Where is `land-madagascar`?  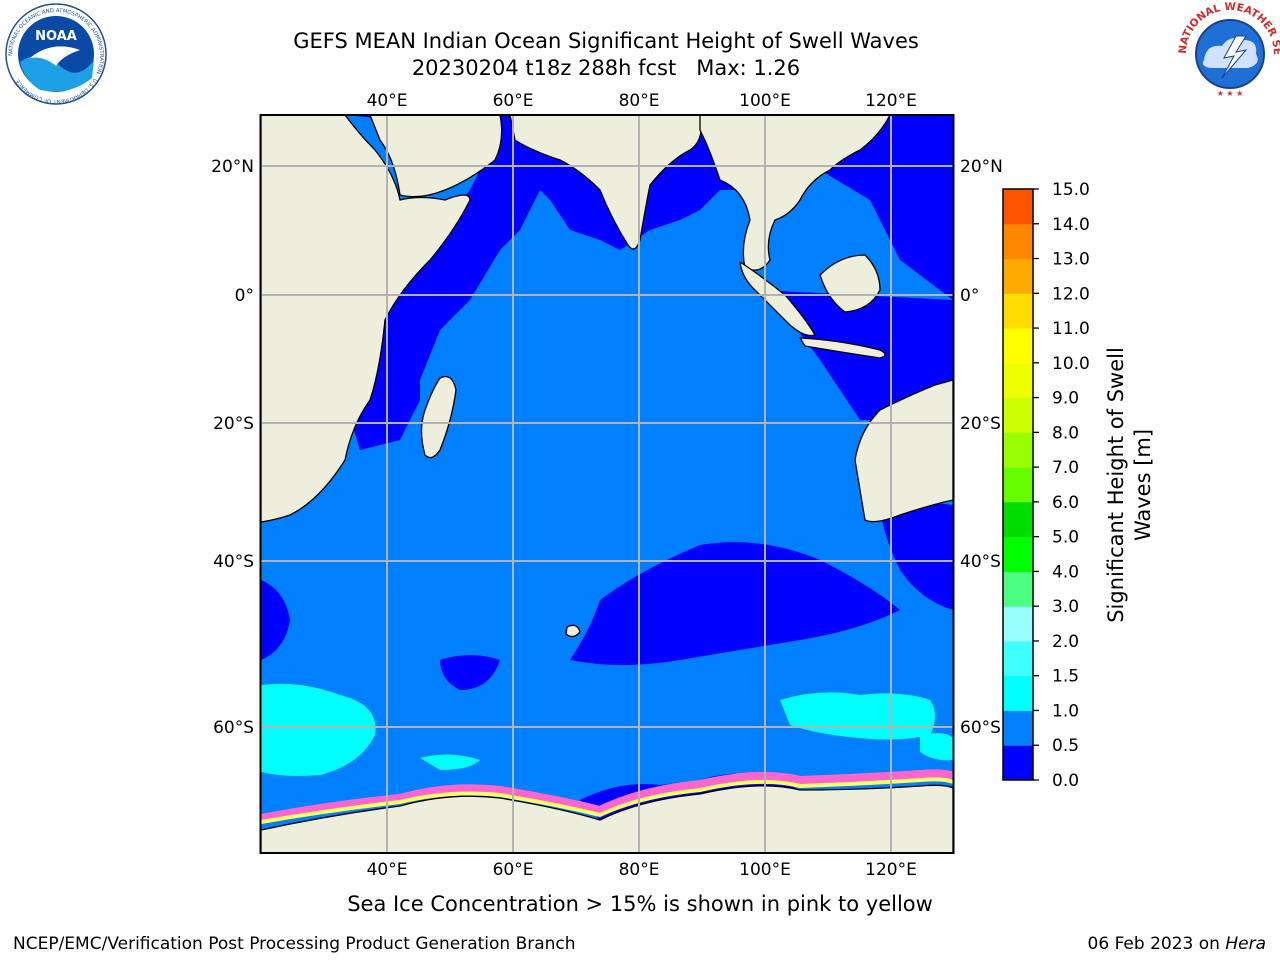
land-madagascar is located at coordinates (438, 417).